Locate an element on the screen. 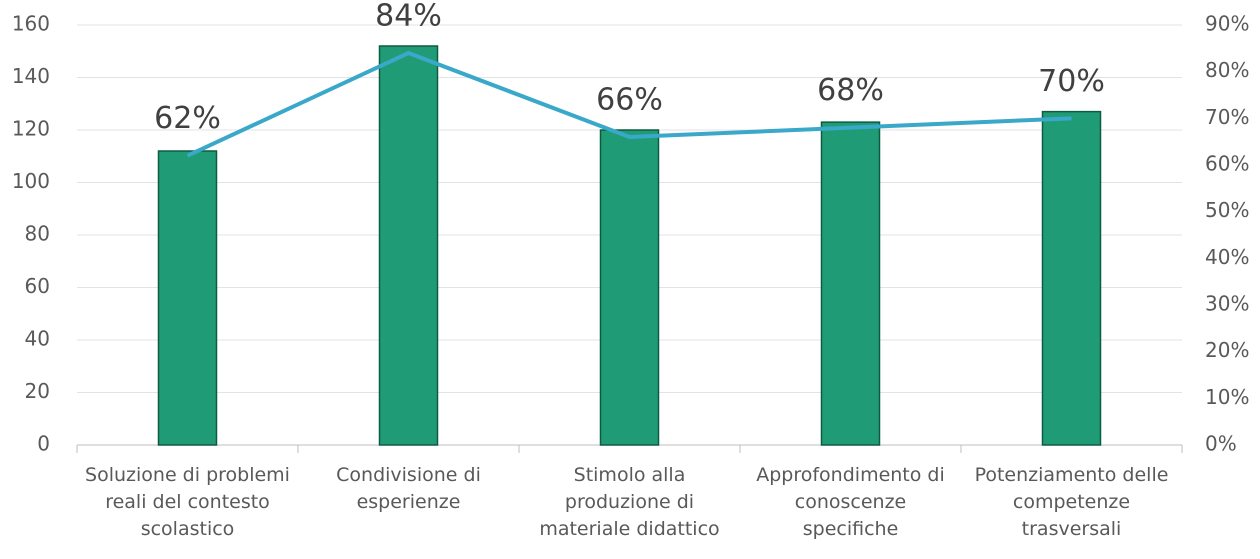  line is located at coordinates (629, 104).